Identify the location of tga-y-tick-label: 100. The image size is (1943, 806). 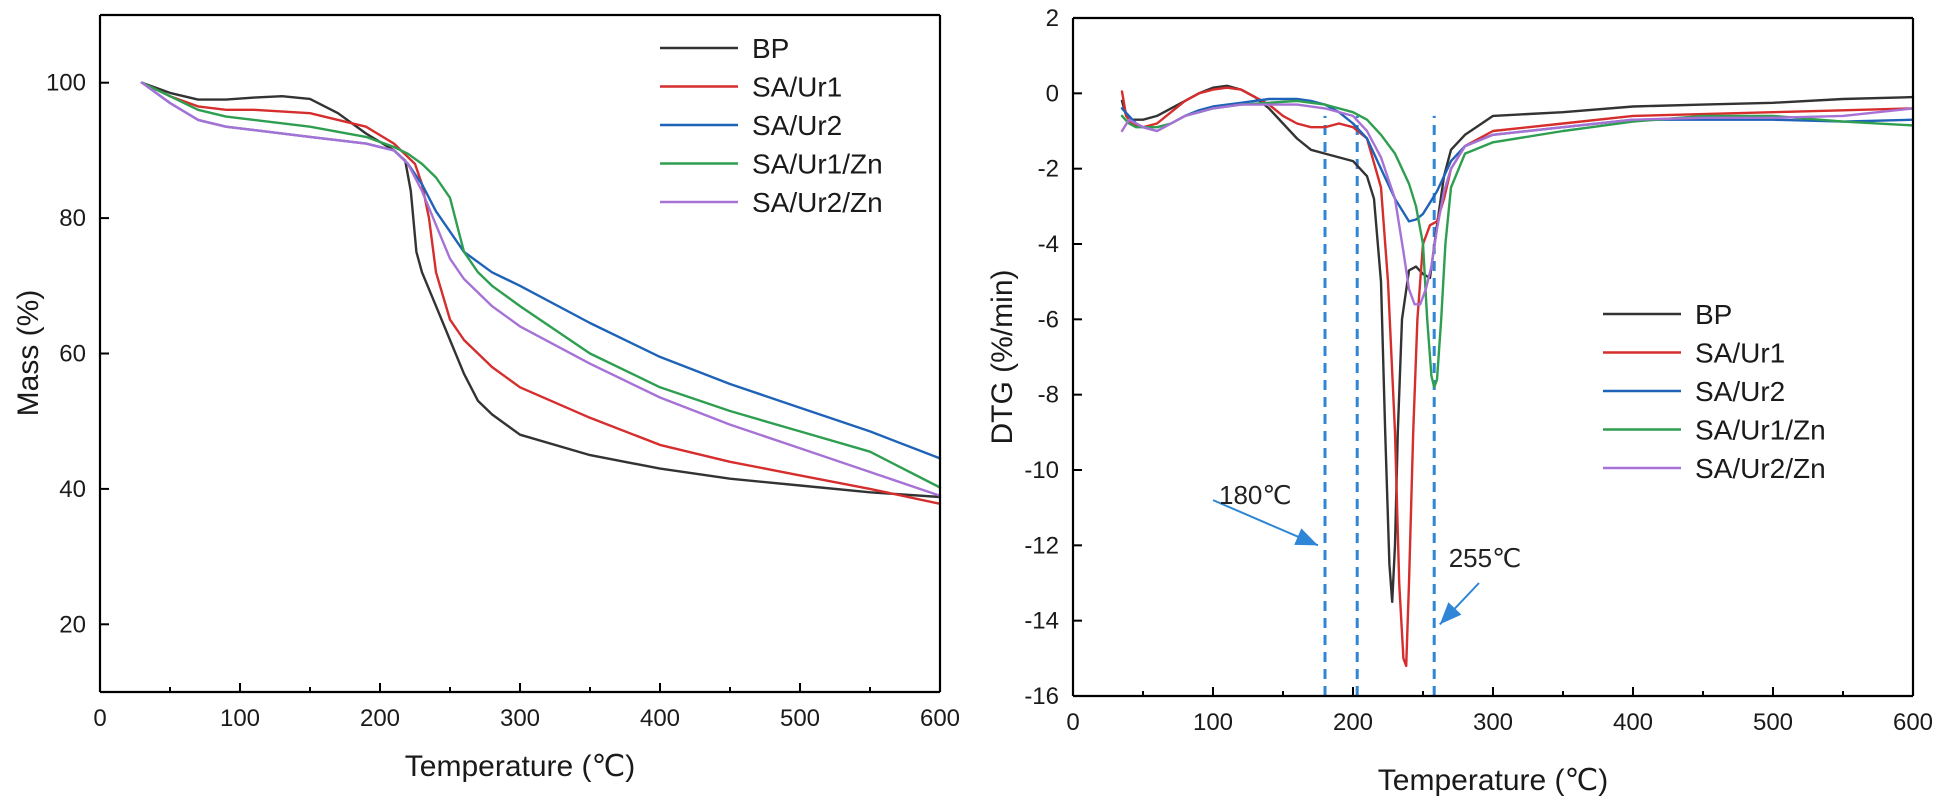
(66, 83).